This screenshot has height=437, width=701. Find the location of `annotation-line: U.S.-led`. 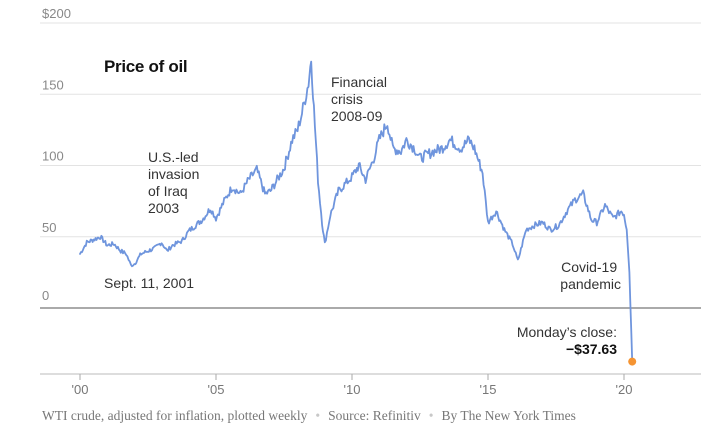

annotation-line: U.S.-led is located at coordinates (173, 157).